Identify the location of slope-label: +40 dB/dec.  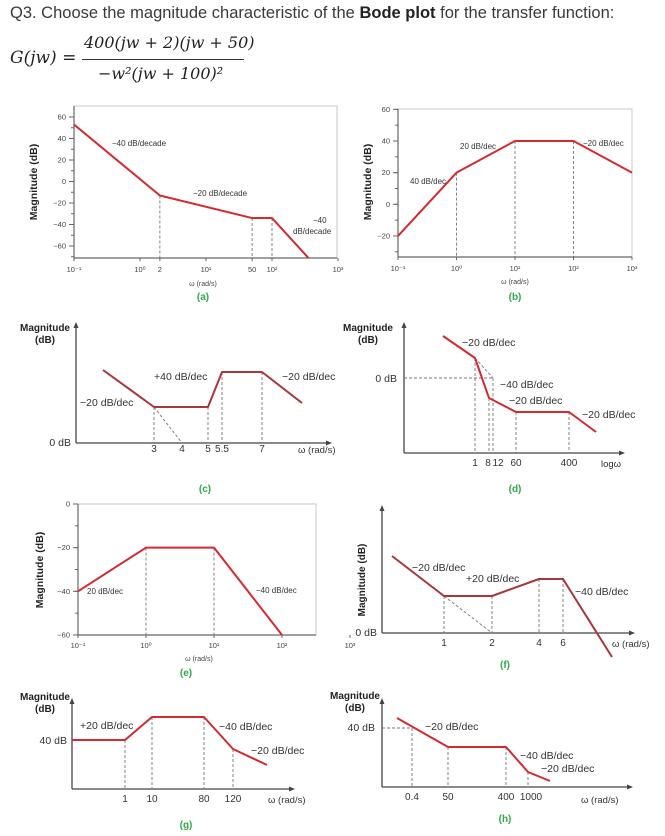
(180, 377).